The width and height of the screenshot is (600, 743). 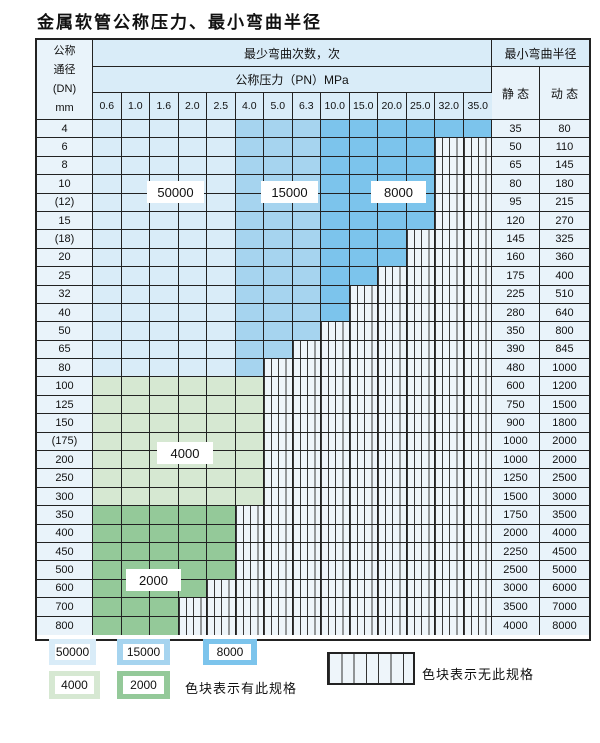 What do you see at coordinates (65, 625) in the screenshot?
I see `dn-cell: 800` at bounding box center [65, 625].